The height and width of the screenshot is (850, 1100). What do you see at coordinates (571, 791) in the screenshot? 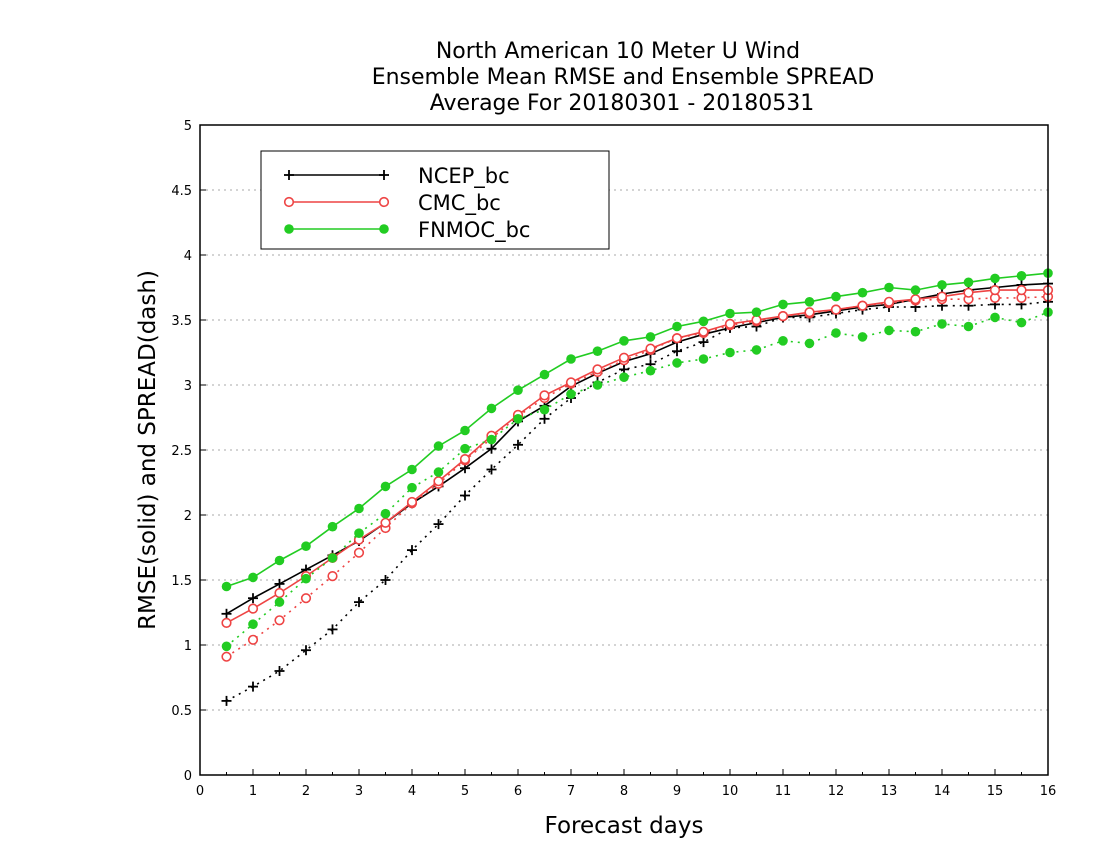
I see `x-tick-label-7: 7` at bounding box center [571, 791].